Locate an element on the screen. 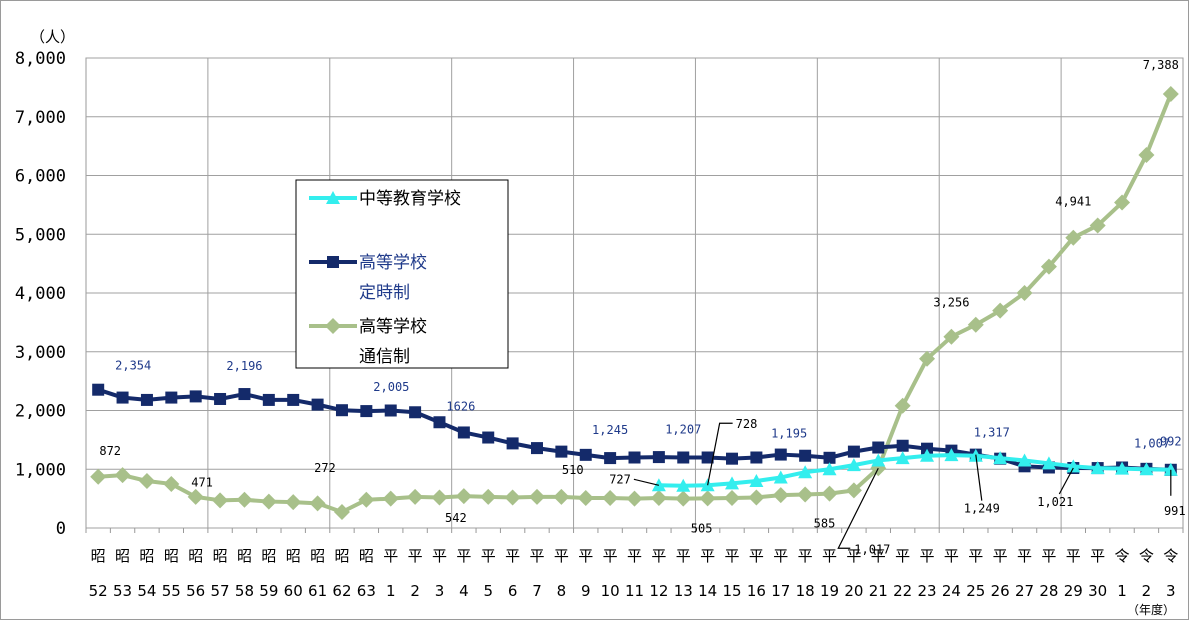 The width and height of the screenshot is (1191, 622). x-tick-year: 54 is located at coordinates (146, 591).